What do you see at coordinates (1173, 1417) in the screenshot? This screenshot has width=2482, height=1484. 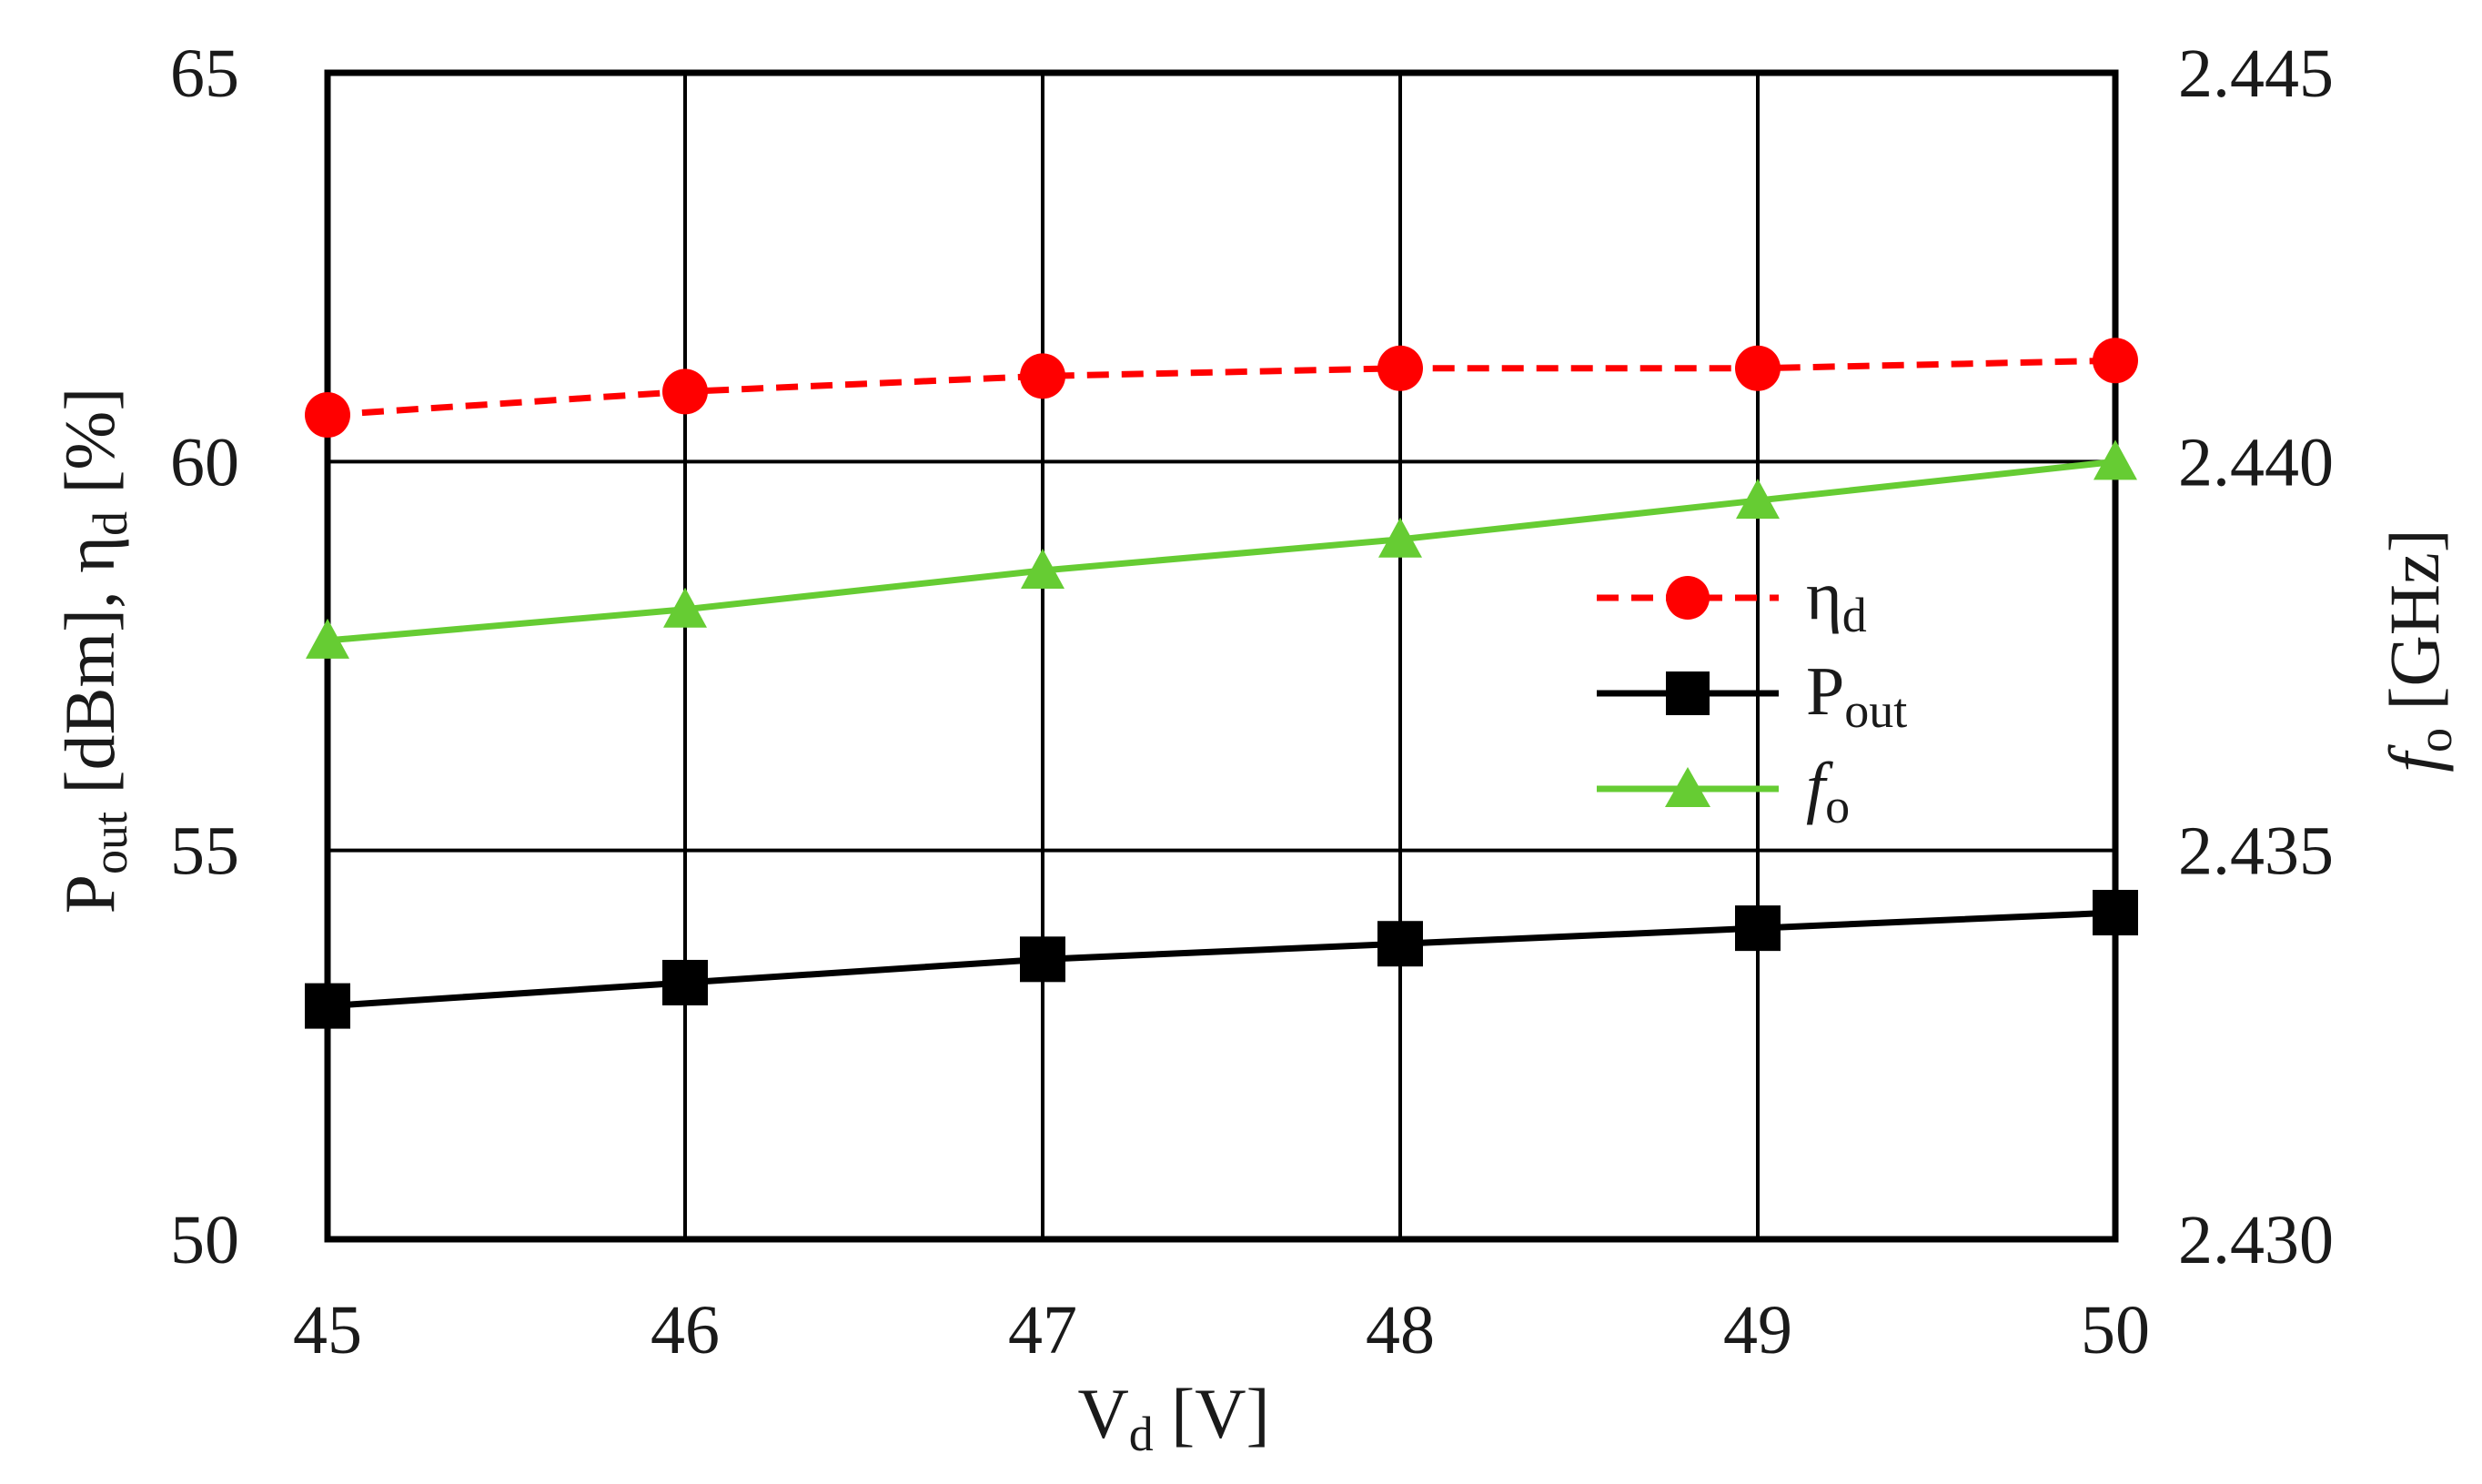 I see `x-axis-title: Vd [V]` at bounding box center [1173, 1417].